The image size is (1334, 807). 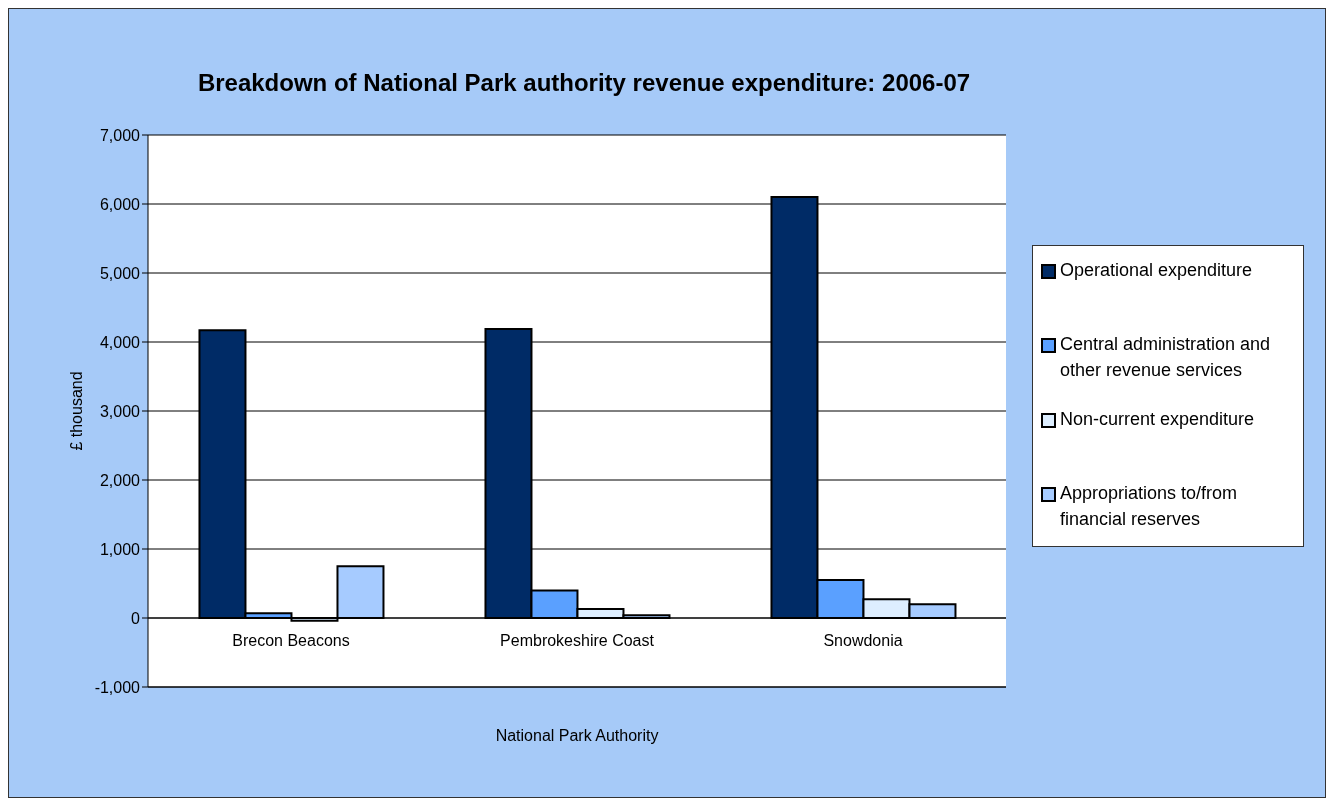 I want to click on x-tick-label: Snowdonia, so click(x=863, y=640).